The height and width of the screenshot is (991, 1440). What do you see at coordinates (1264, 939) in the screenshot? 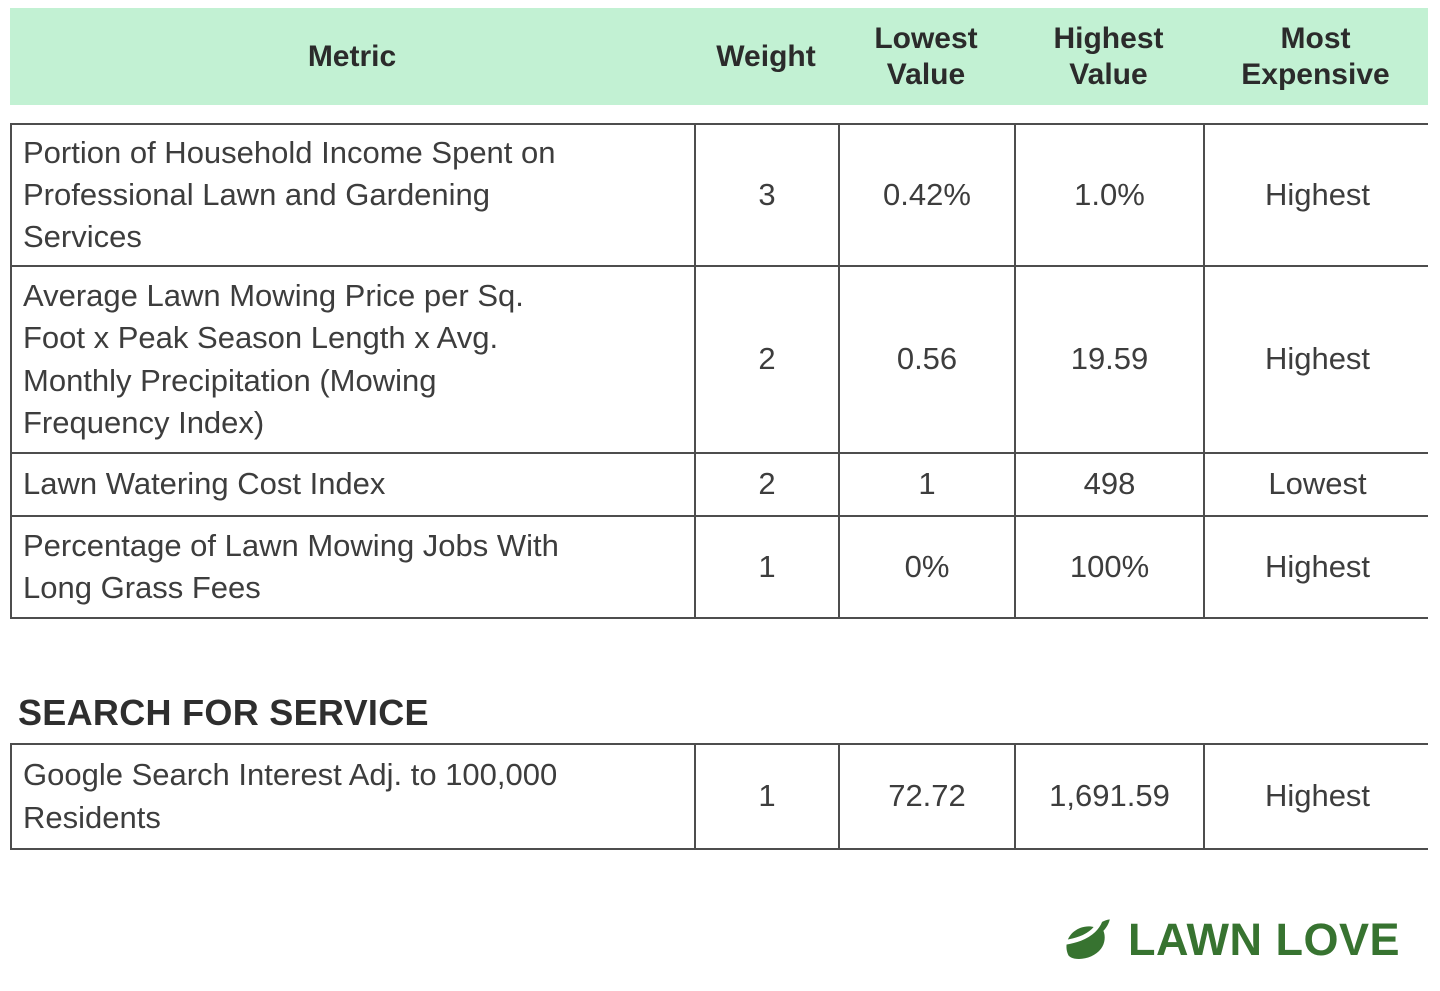
I see `logo-wordmark: LAWN LOVE` at bounding box center [1264, 939].